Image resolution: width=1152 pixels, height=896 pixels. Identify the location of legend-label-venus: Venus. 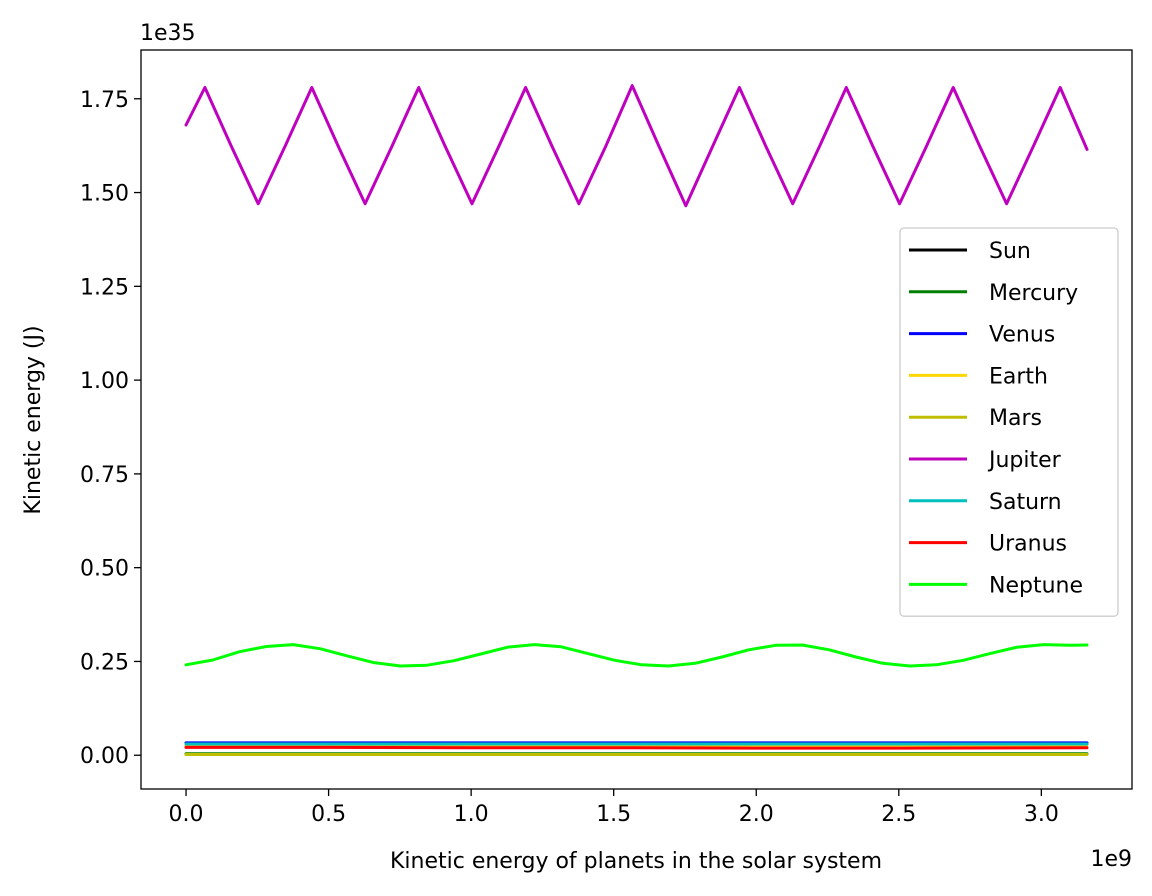
(1022, 335).